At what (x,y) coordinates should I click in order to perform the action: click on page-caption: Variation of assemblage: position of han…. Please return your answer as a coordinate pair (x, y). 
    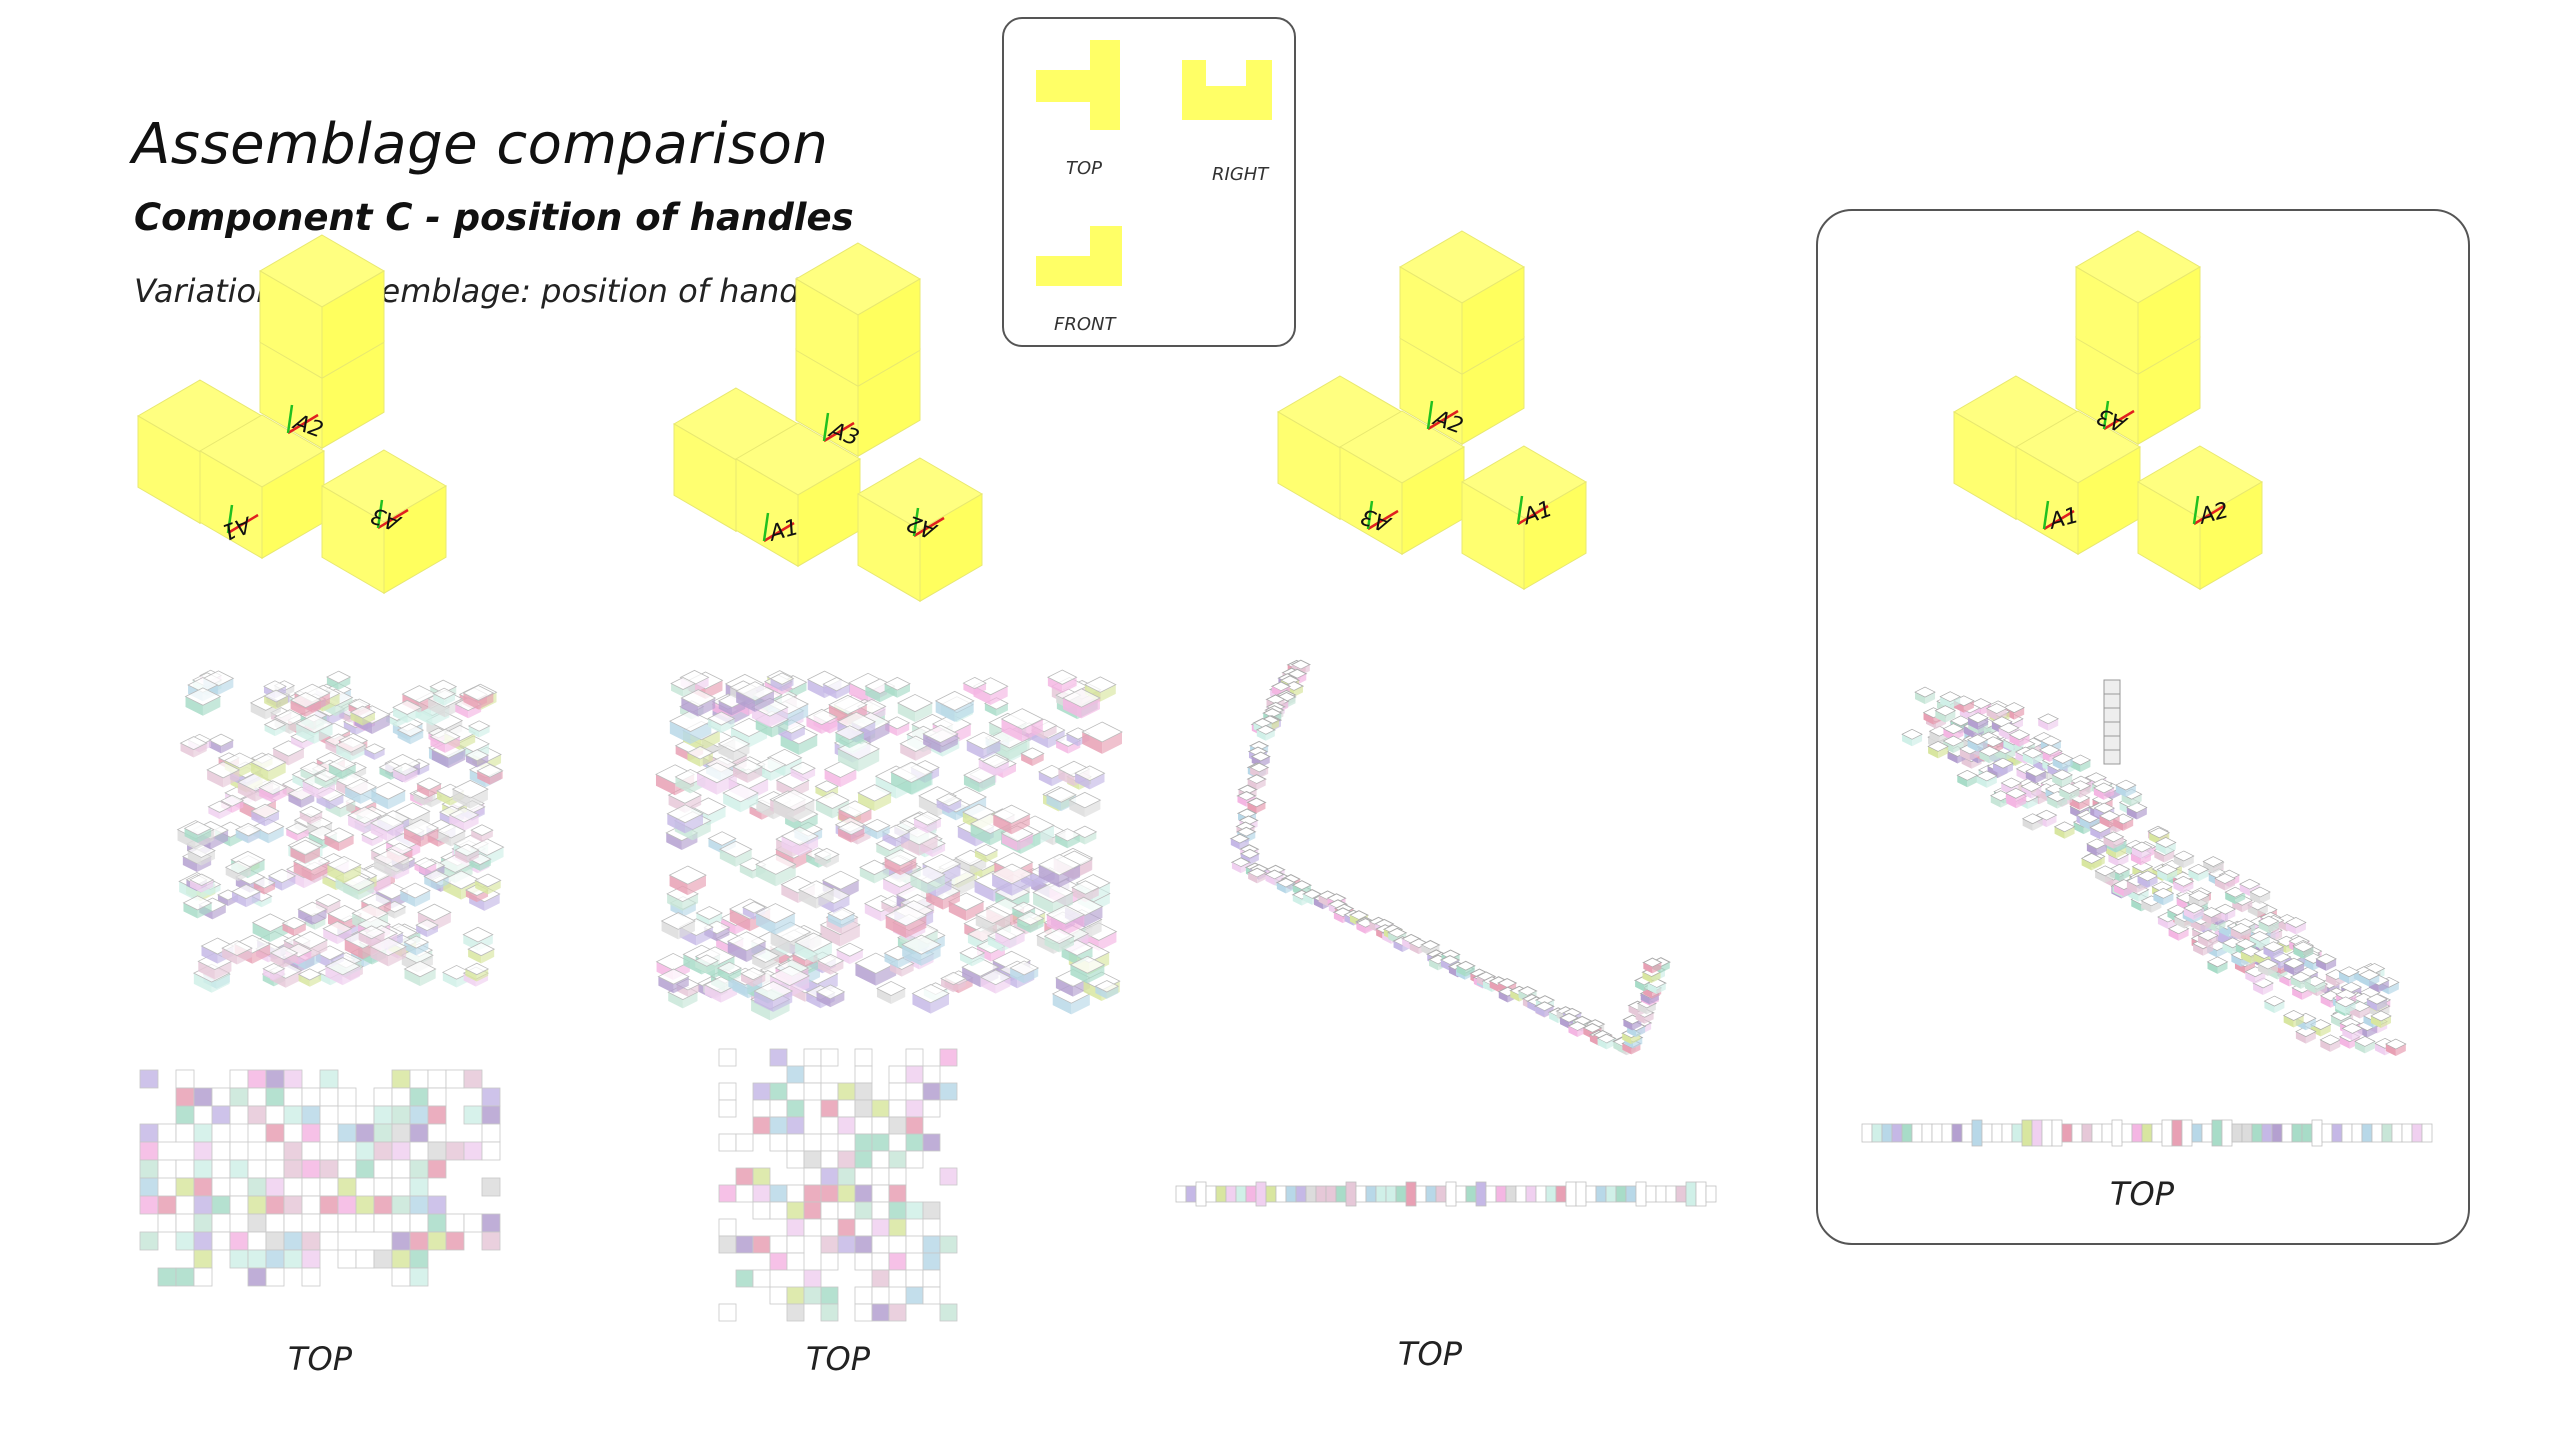
    Looking at the image, I should click on (507, 291).